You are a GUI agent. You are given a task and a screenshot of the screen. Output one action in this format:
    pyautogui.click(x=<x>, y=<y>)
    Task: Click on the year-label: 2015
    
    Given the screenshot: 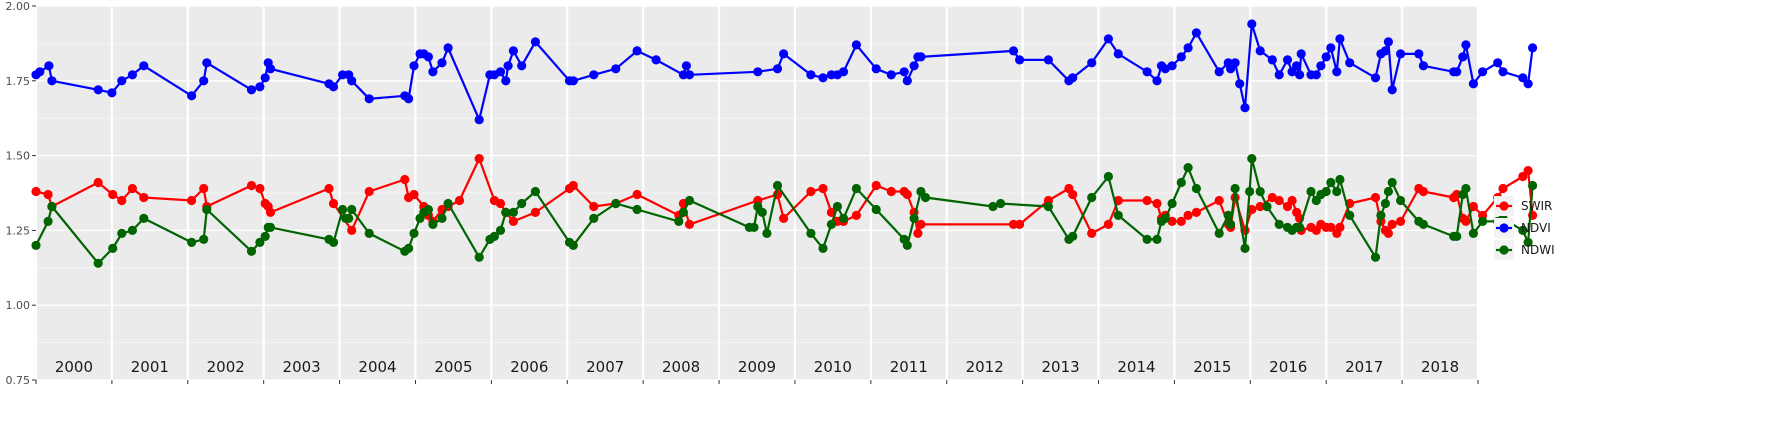 What is the action you would take?
    pyautogui.click(x=1212, y=367)
    